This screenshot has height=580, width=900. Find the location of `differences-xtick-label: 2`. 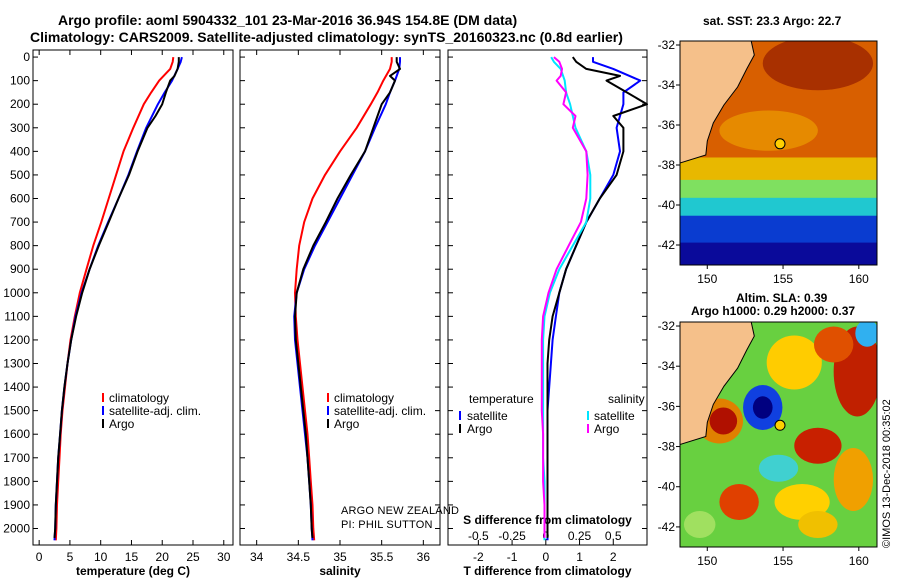

differences-xtick-label: 2 is located at coordinates (613, 557).